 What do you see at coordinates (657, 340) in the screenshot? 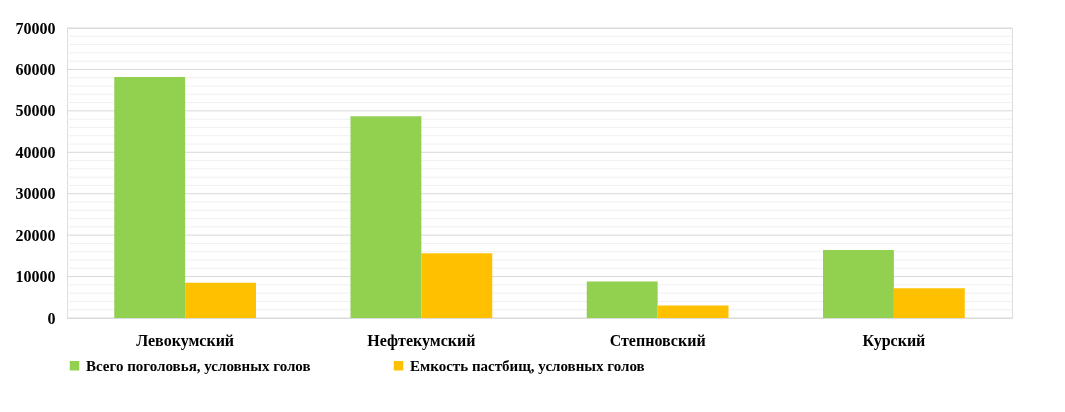
I see `x-tick-label: Степновский` at bounding box center [657, 340].